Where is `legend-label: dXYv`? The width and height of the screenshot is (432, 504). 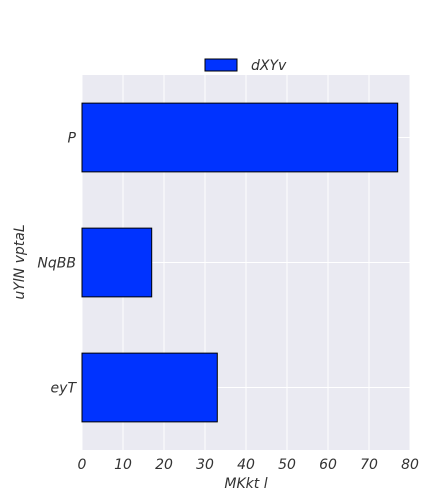
legend-label: dXYv is located at coordinates (269, 66).